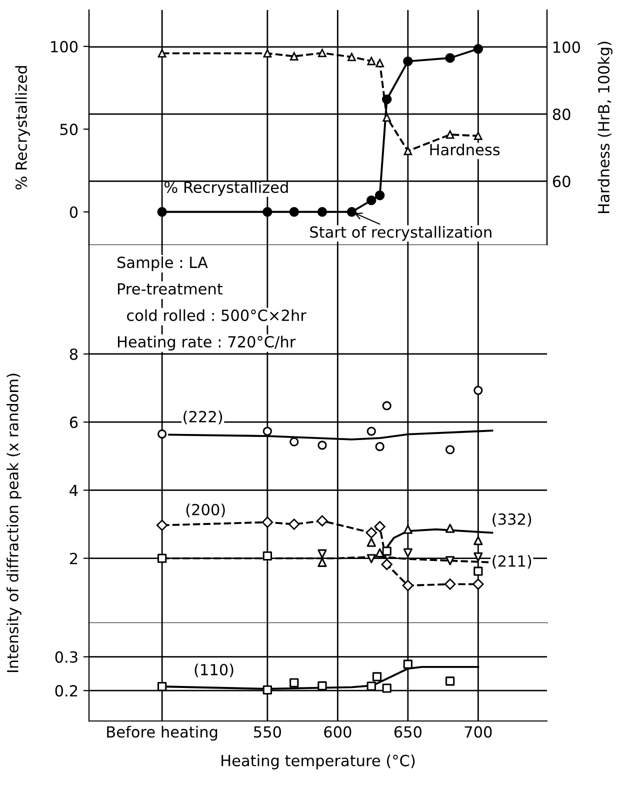 This screenshot has height=787, width=640. I want to click on y-axis-title: Intensity of diffraction peak (x random), so click(14, 523).